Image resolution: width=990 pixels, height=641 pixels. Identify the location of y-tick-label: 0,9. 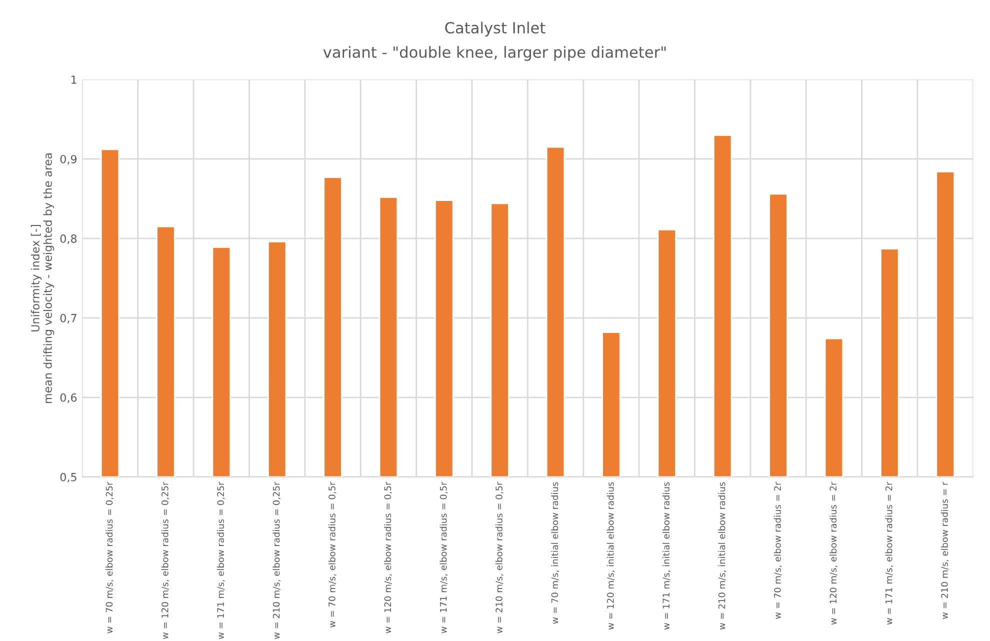
(68, 159).